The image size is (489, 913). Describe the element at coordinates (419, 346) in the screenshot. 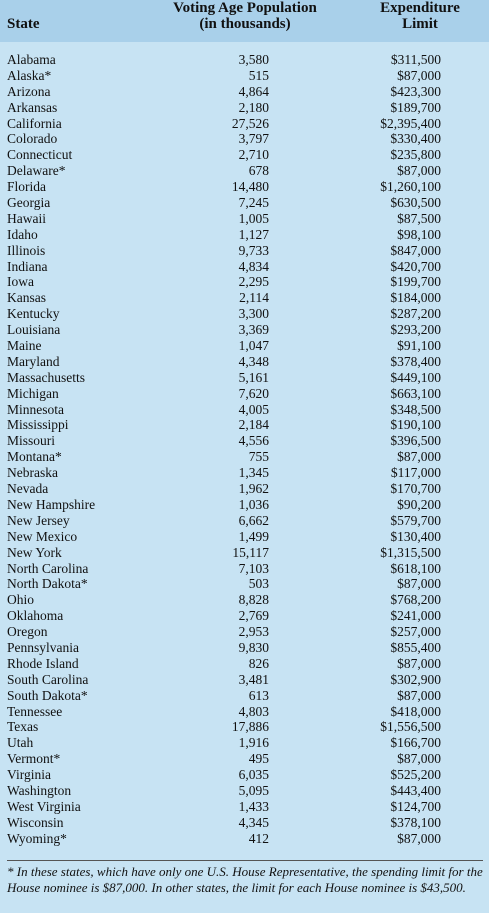

I see `limit-cell: $91,100` at that location.